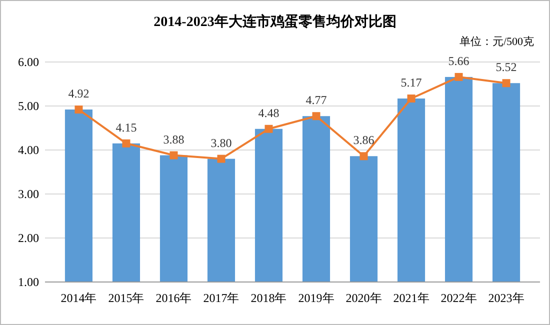  What do you see at coordinates (363, 140) in the screenshot?
I see `data-label: 3.86` at bounding box center [363, 140].